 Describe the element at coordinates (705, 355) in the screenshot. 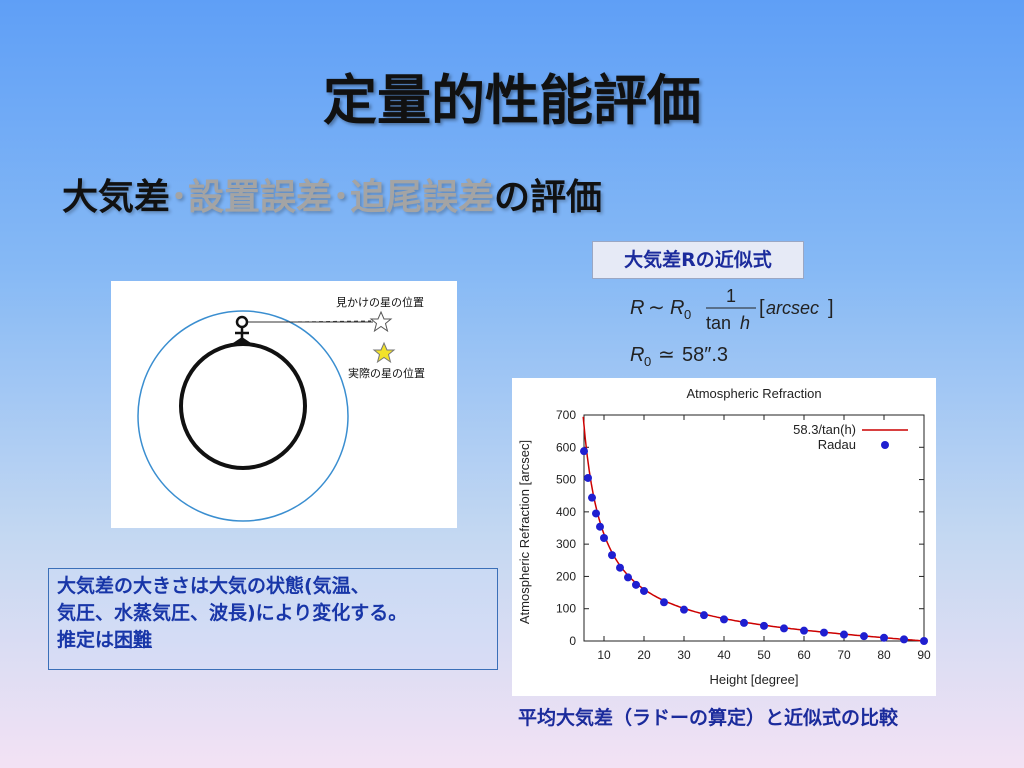

I see `svg-text: 58″.3` at that location.